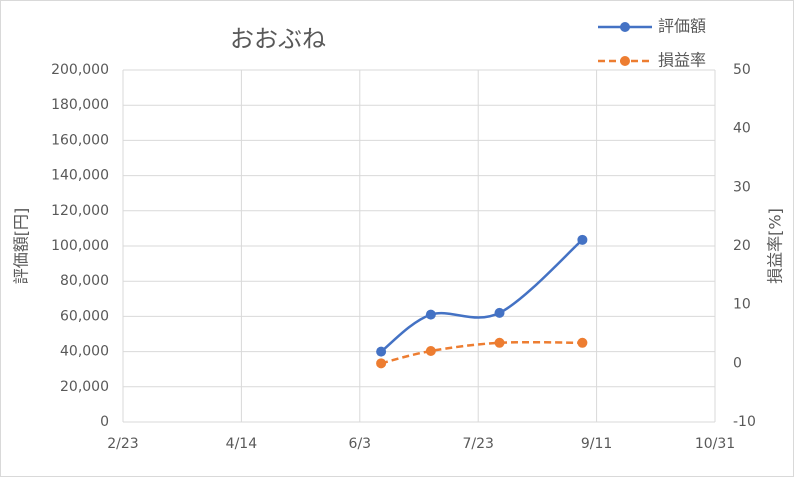 The width and height of the screenshot is (794, 477). I want to click on chart-title: おおぶね, so click(278, 39).